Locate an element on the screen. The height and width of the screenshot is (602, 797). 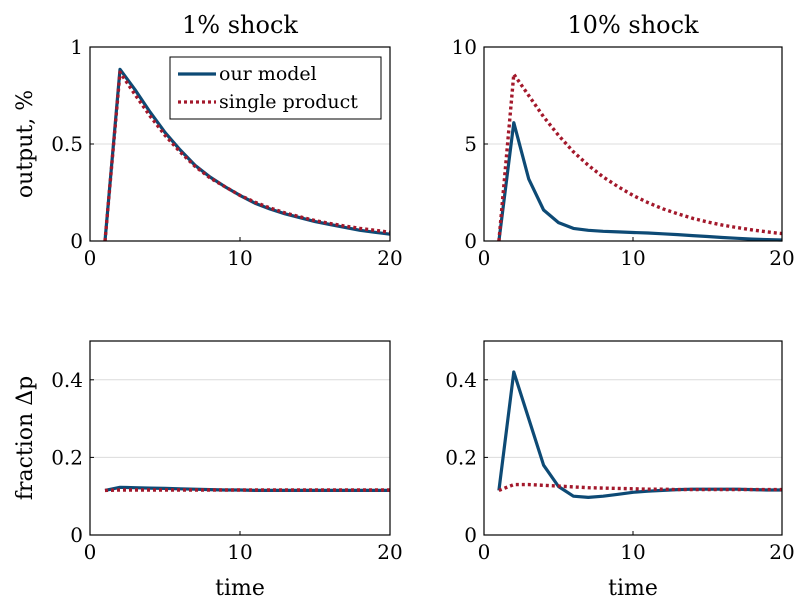
series-single-product is located at coordinates (247, 156).